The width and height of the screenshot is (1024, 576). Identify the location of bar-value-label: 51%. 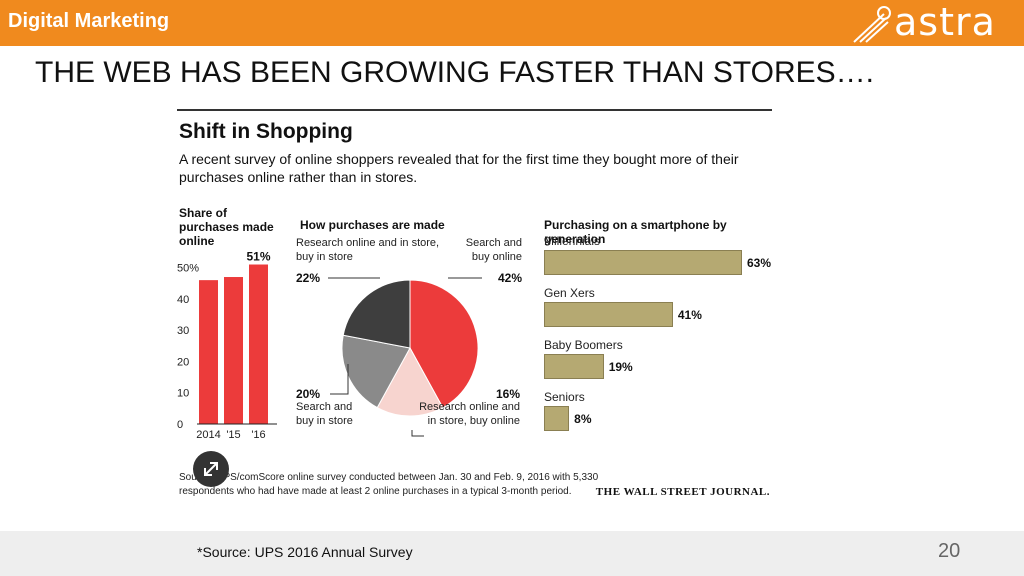
(258, 257).